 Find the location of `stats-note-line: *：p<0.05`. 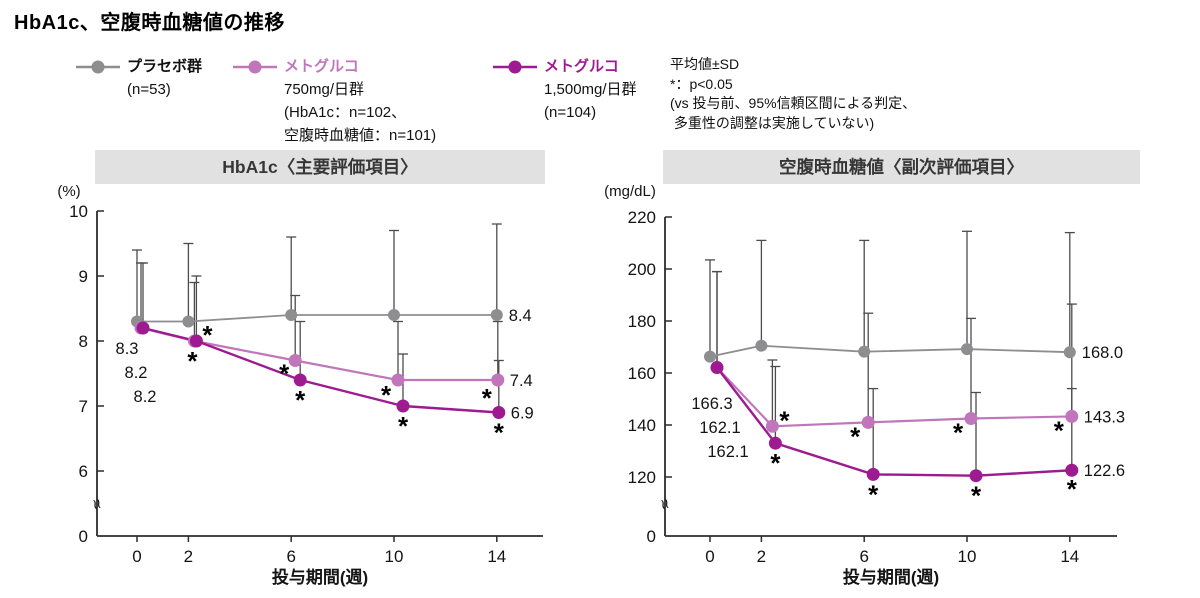

stats-note-line: *：p<0.05 is located at coordinates (701, 83).